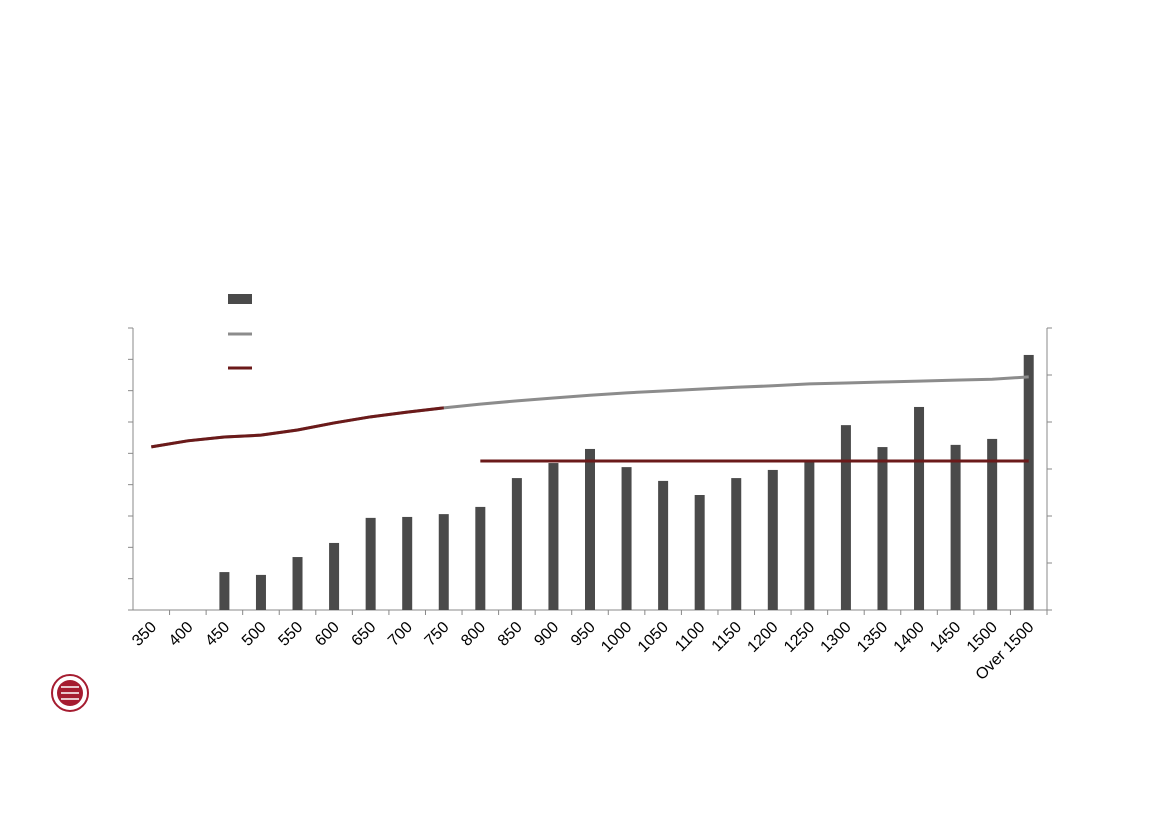 Image resolution: width=1169 pixels, height=827 pixels. I want to click on x-tick-label: 1200, so click(762, 637).